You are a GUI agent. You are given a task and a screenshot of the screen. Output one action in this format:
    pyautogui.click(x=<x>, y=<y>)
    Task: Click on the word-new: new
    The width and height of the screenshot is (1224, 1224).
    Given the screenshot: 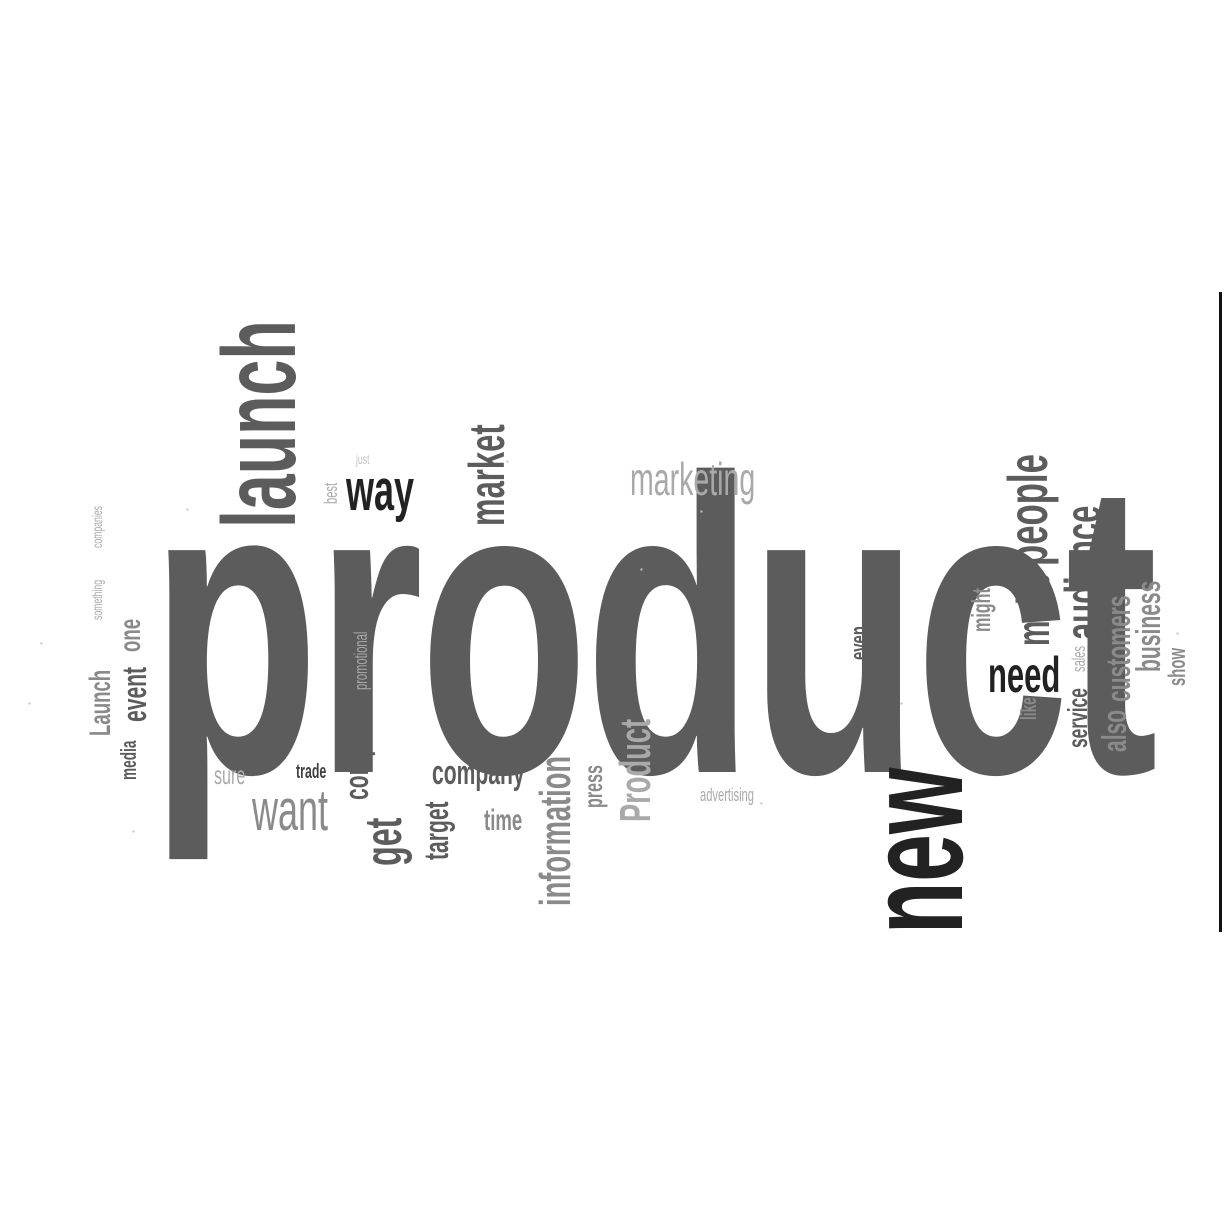 What is the action you would take?
    pyautogui.click(x=915, y=851)
    